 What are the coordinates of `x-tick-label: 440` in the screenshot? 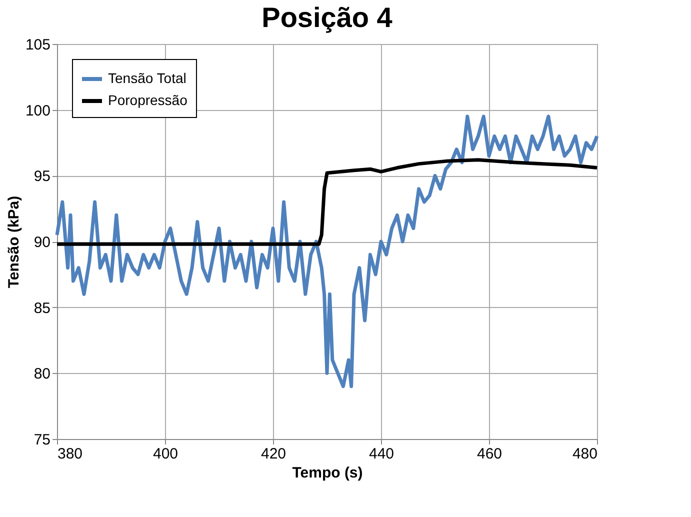 It's located at (381, 454).